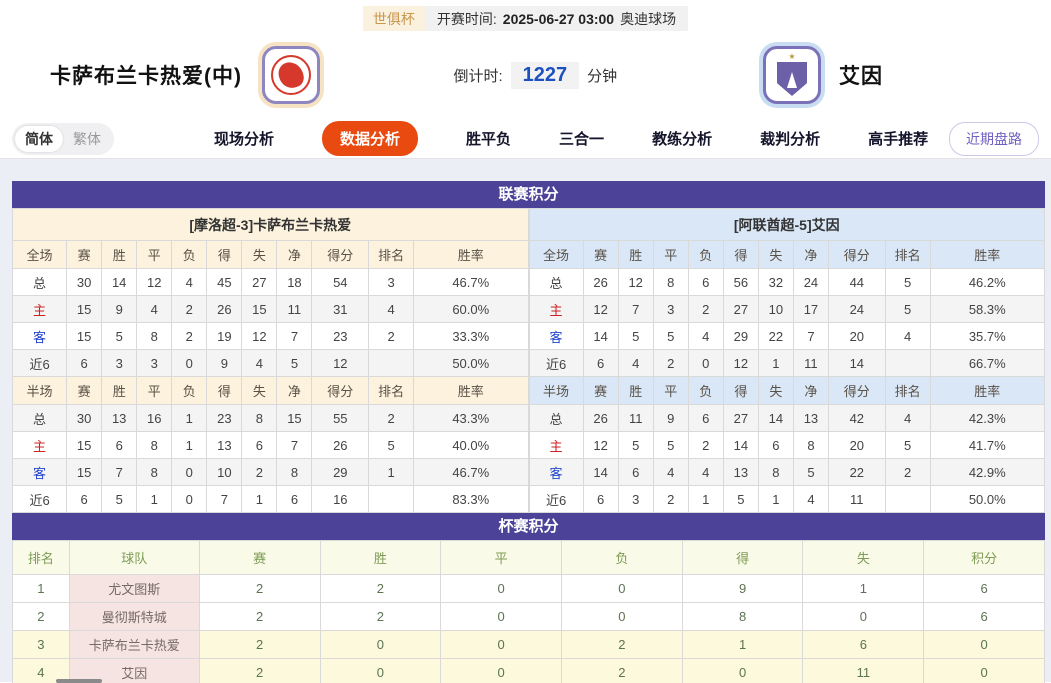  I want to click on analysis-tabs: 现场分析 数据分析 胜平负 三合一 教练分析 裁判分析 高手推荐, so click(571, 138).